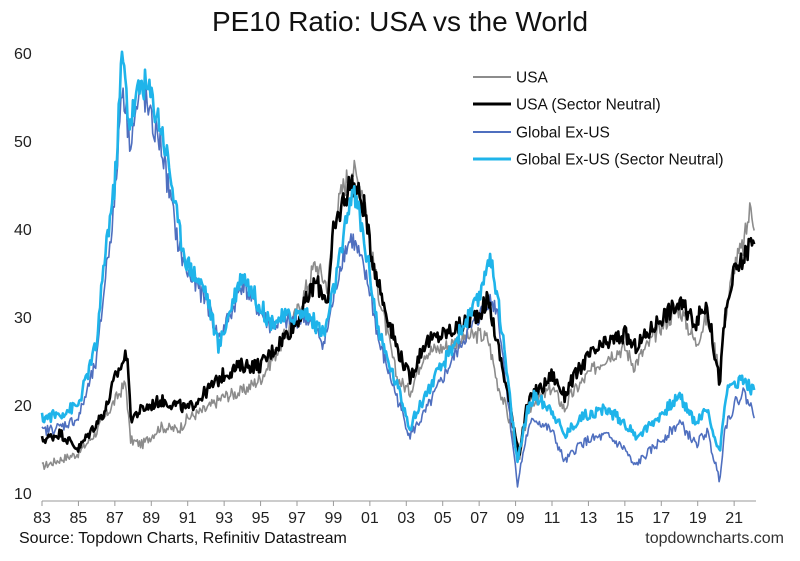  What do you see at coordinates (370, 518) in the screenshot?
I see `x-tick-label: 01` at bounding box center [370, 518].